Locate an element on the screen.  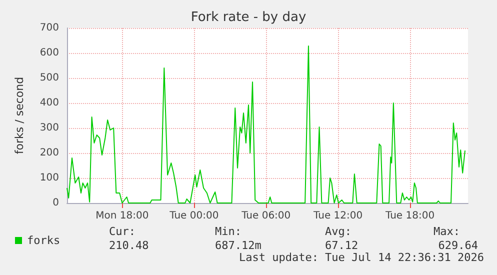
y-tick-label: 100 is located at coordinates (49, 178).